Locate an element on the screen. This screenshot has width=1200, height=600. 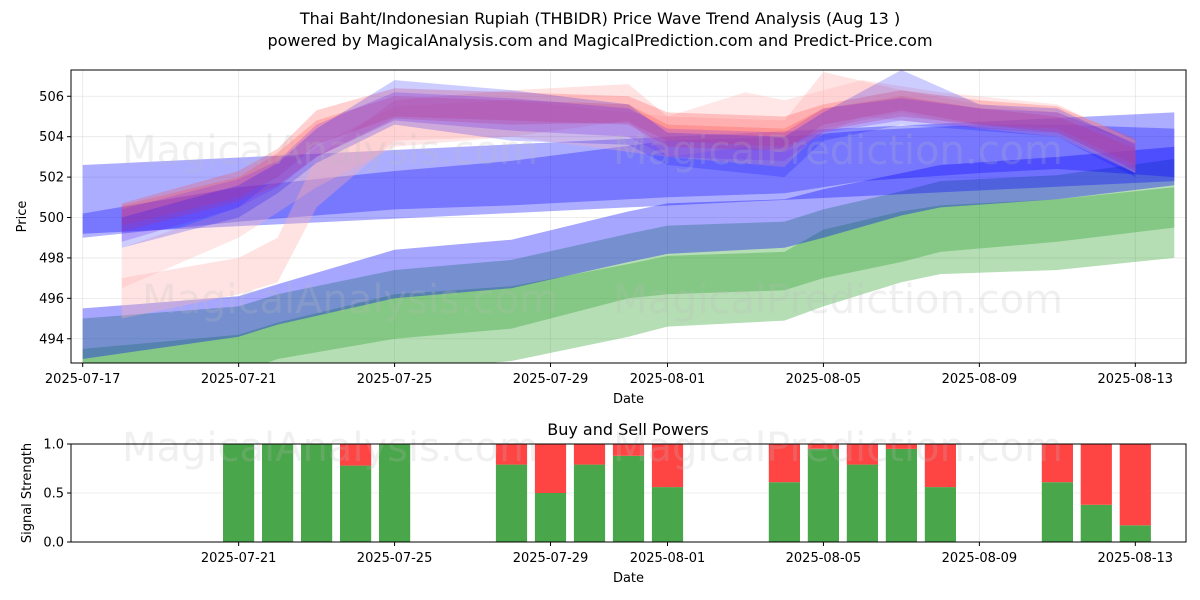
y-tick-label: 0.0 is located at coordinates (53, 543).